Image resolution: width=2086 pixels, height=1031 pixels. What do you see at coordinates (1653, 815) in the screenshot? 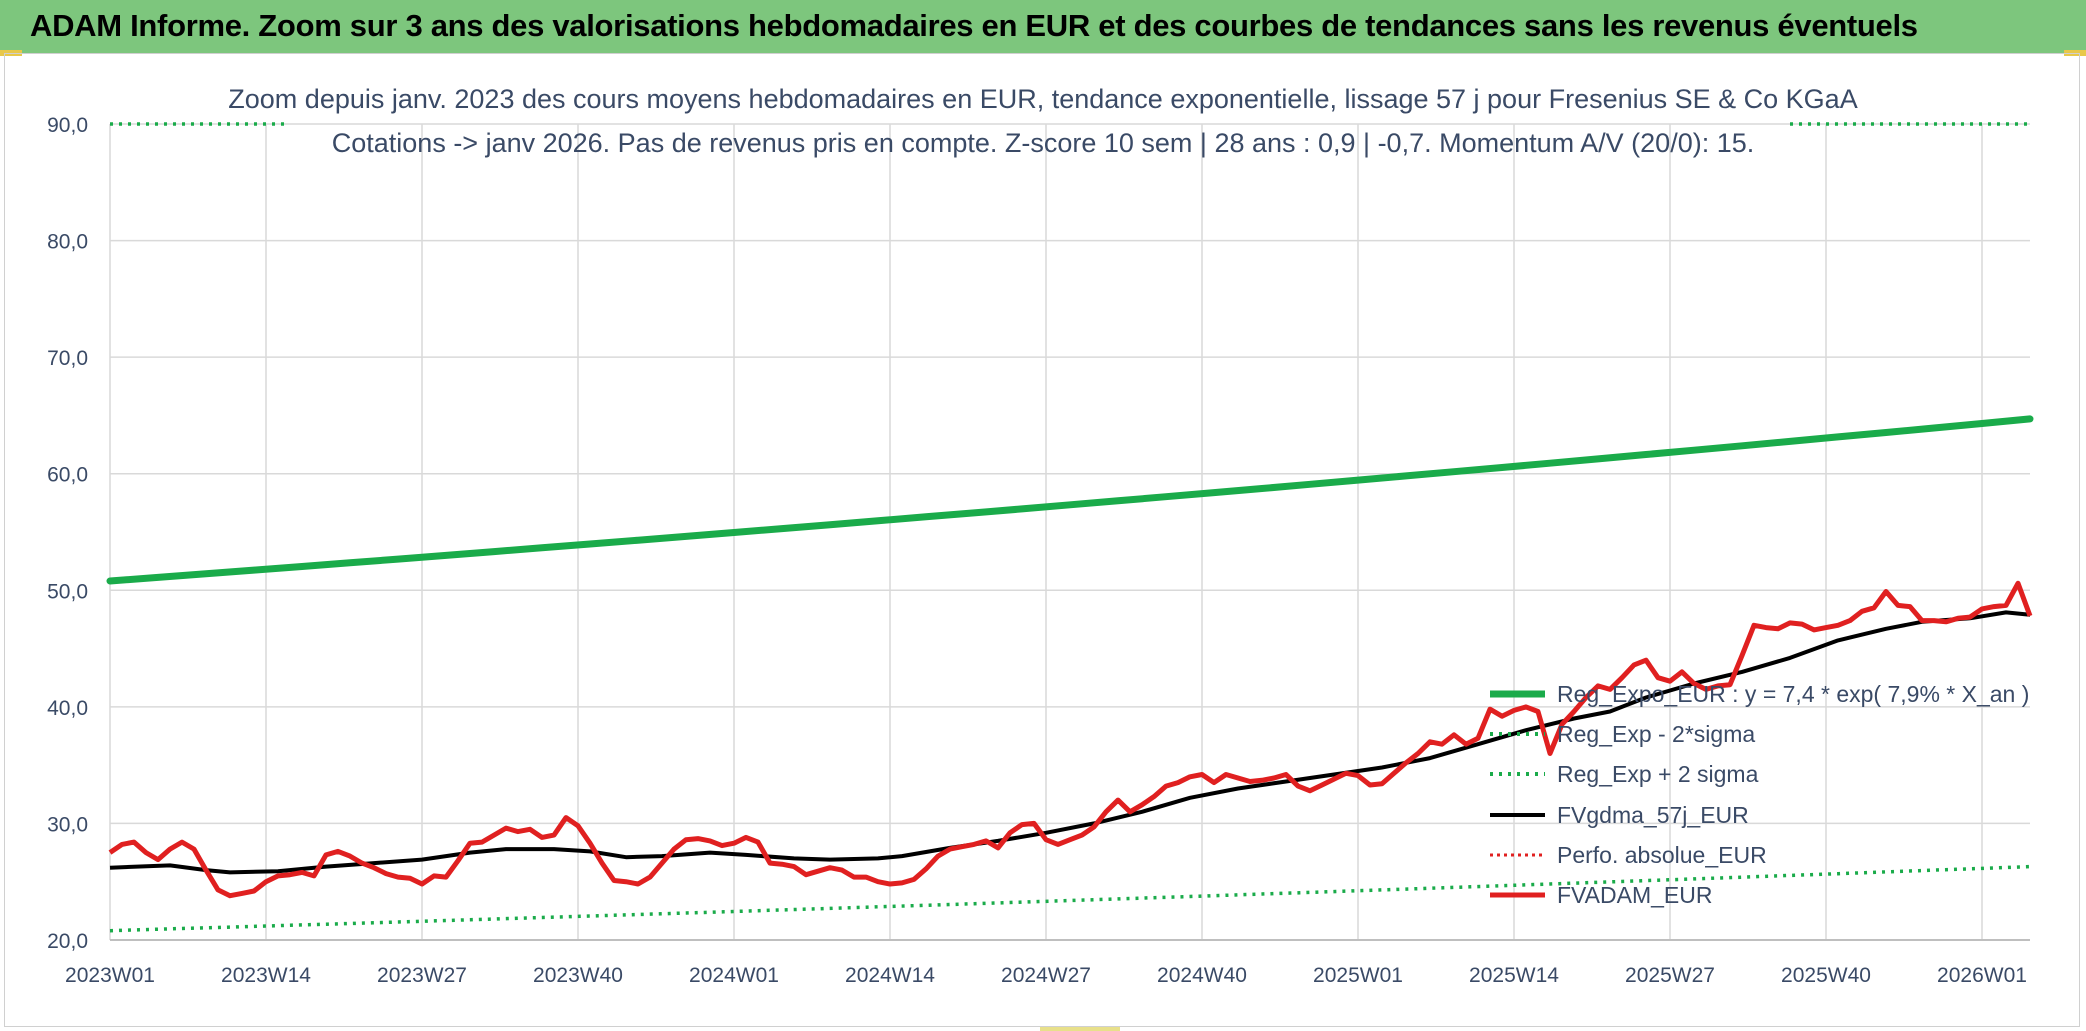
I see `legend-label: FVgdma_57j_EUR` at bounding box center [1653, 815].